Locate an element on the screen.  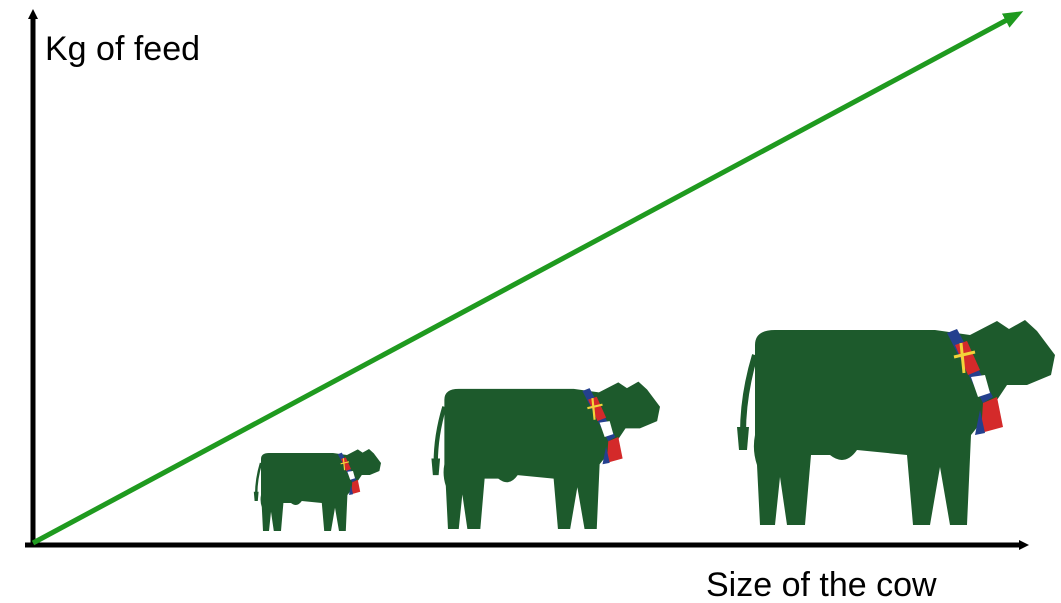
small-cow is located at coordinates (317, 489).